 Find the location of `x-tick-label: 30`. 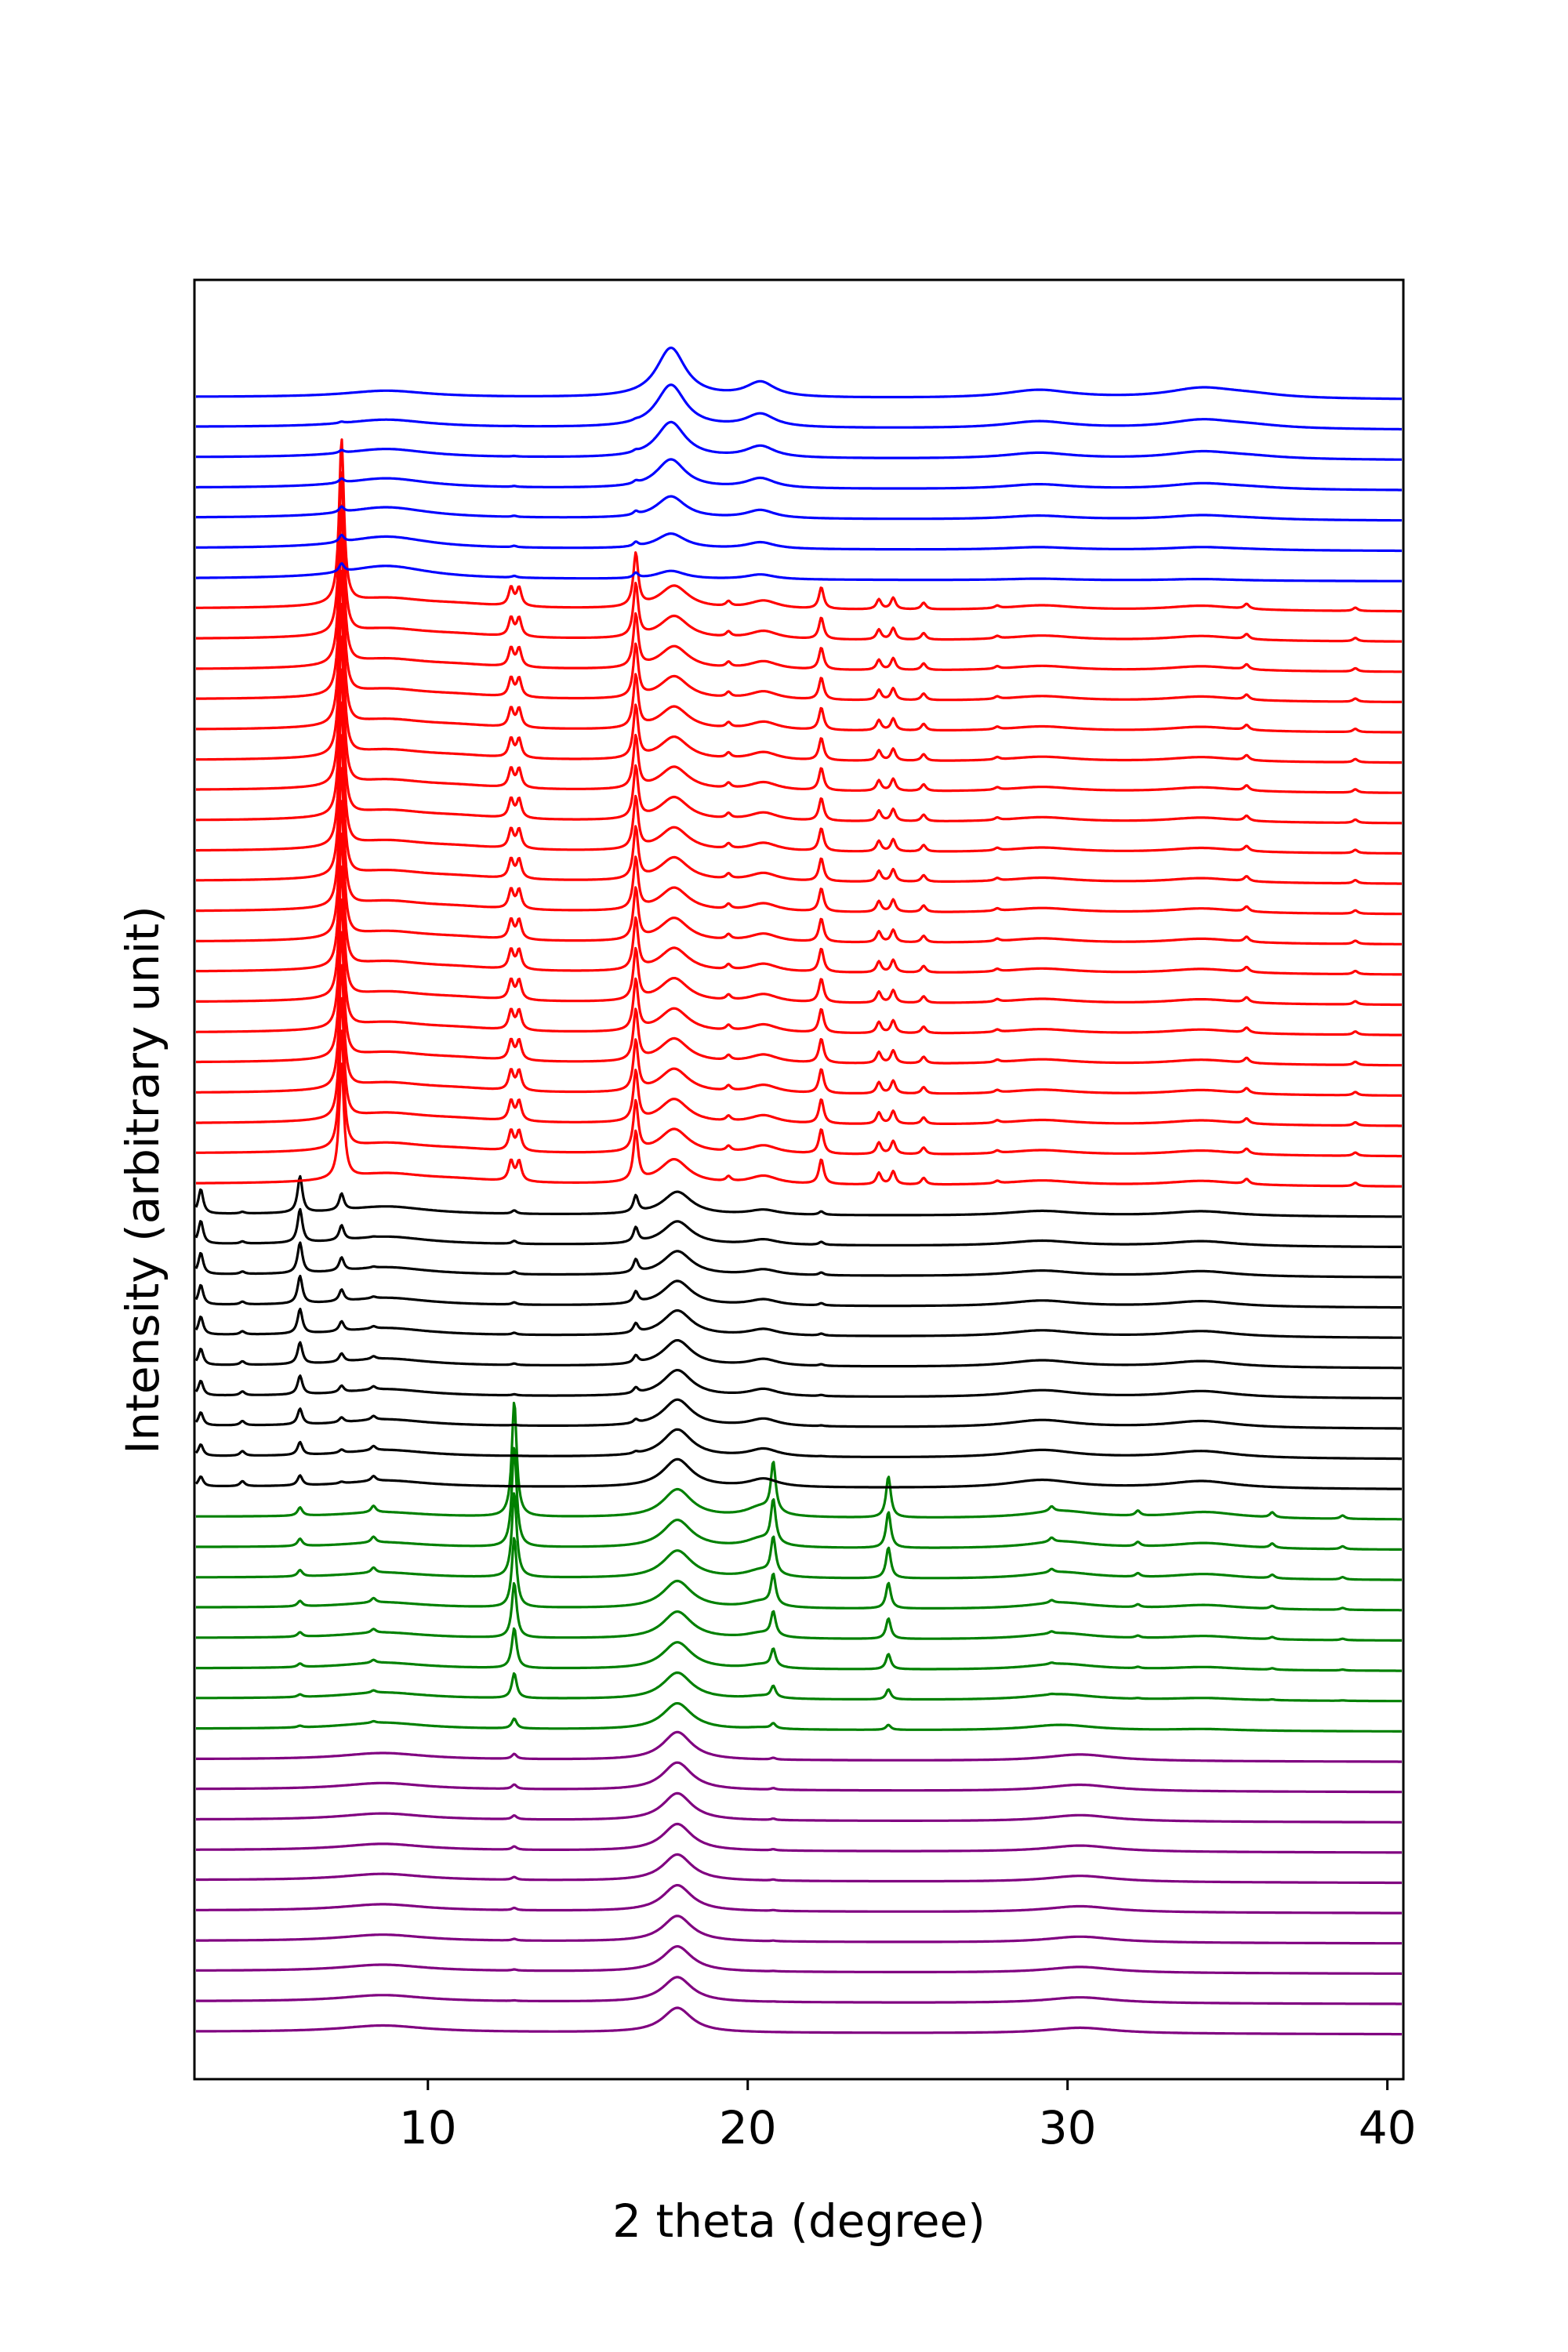

x-tick-label: 30 is located at coordinates (1068, 2127).